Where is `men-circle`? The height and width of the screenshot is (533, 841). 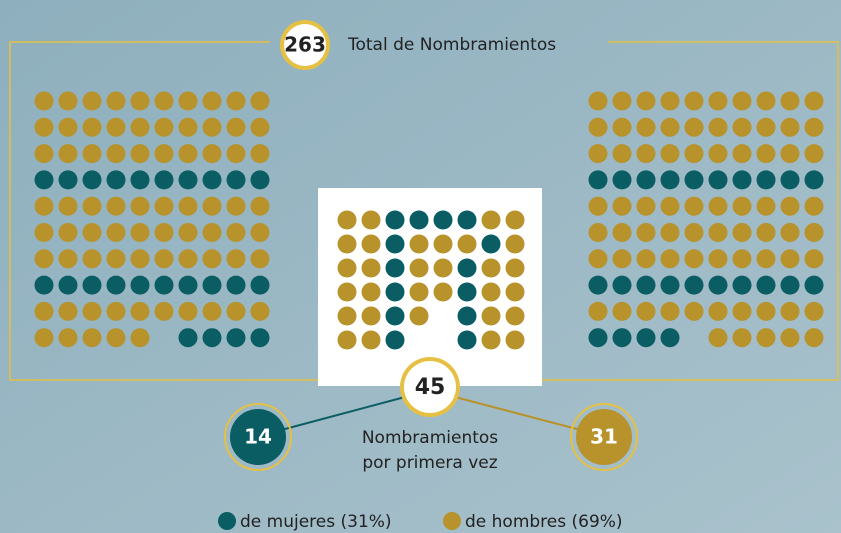 men-circle is located at coordinates (604, 437).